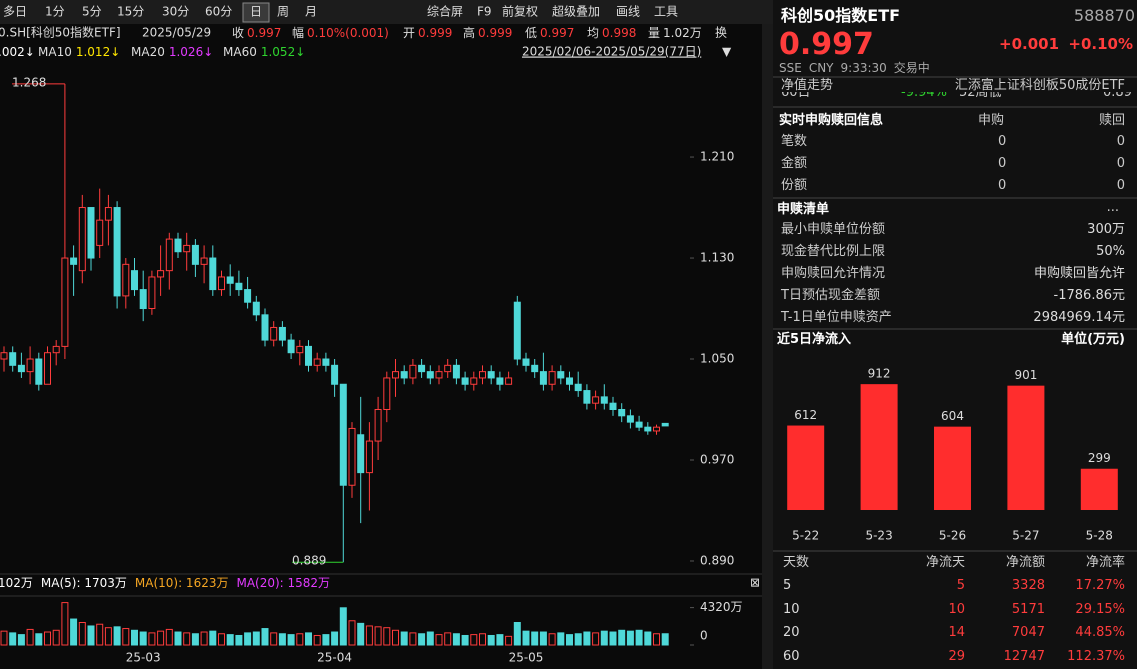  What do you see at coordinates (863, 68) in the screenshot?
I see `status-item: 9:33:30` at bounding box center [863, 68].